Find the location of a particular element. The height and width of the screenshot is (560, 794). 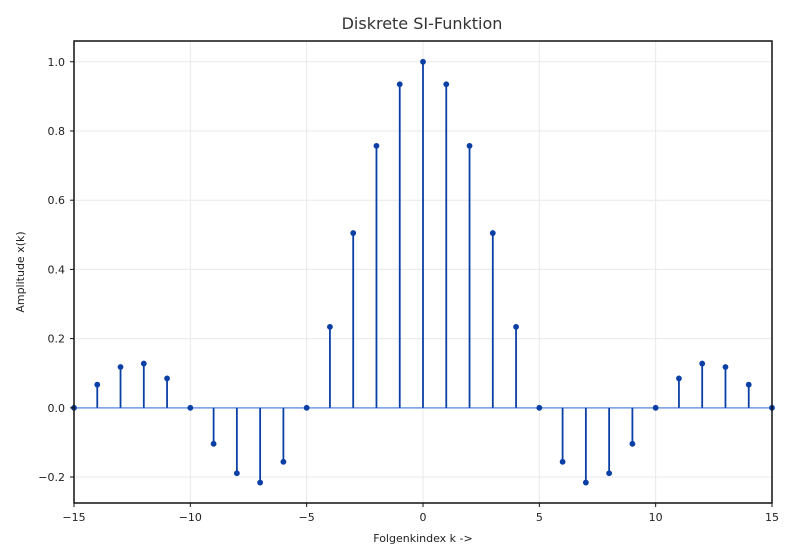

y-tick-label: 0.2 is located at coordinates (57, 339).